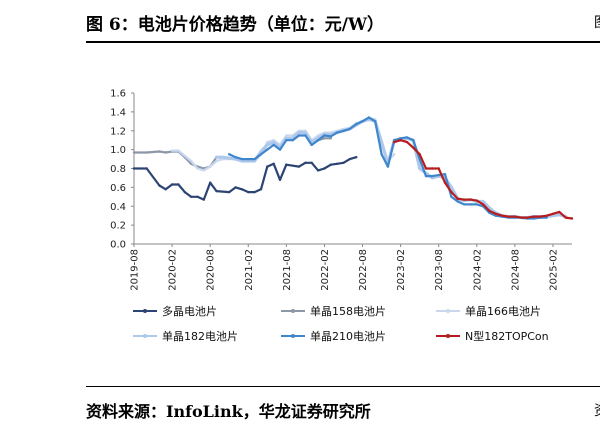  I want to click on legend-label-s166: 单晶166电池片, so click(503, 311).